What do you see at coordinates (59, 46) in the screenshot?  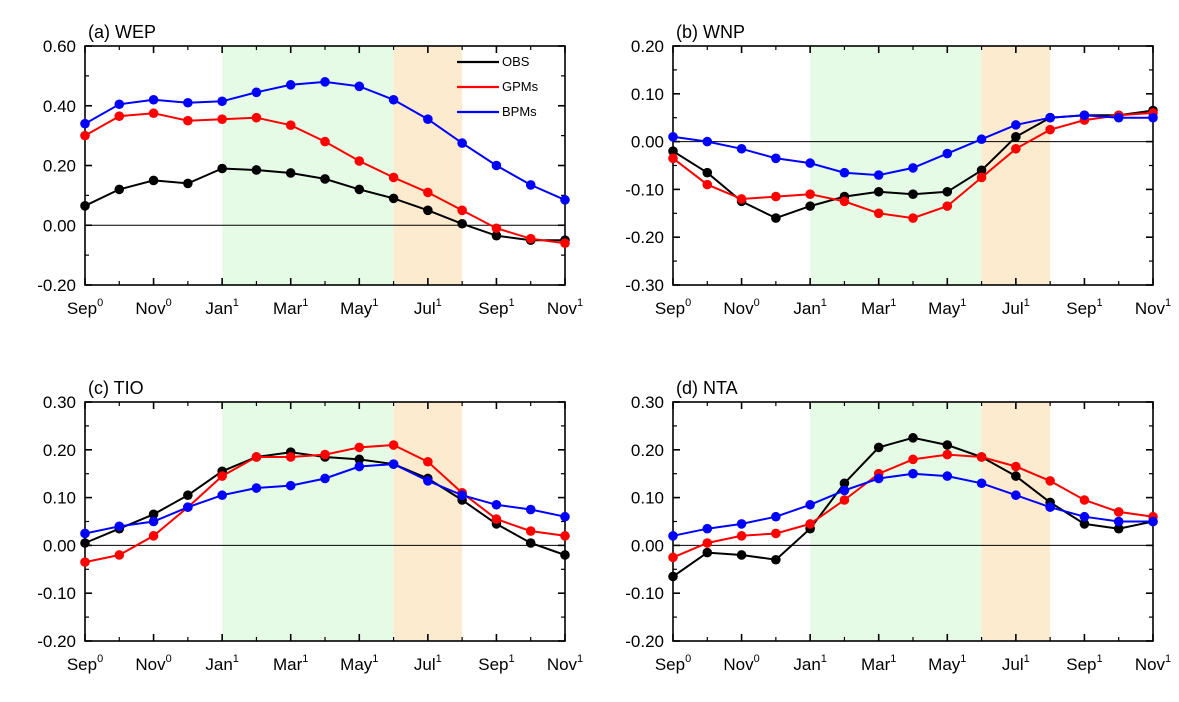 I see `y-tick-label: 0.60` at bounding box center [59, 46].